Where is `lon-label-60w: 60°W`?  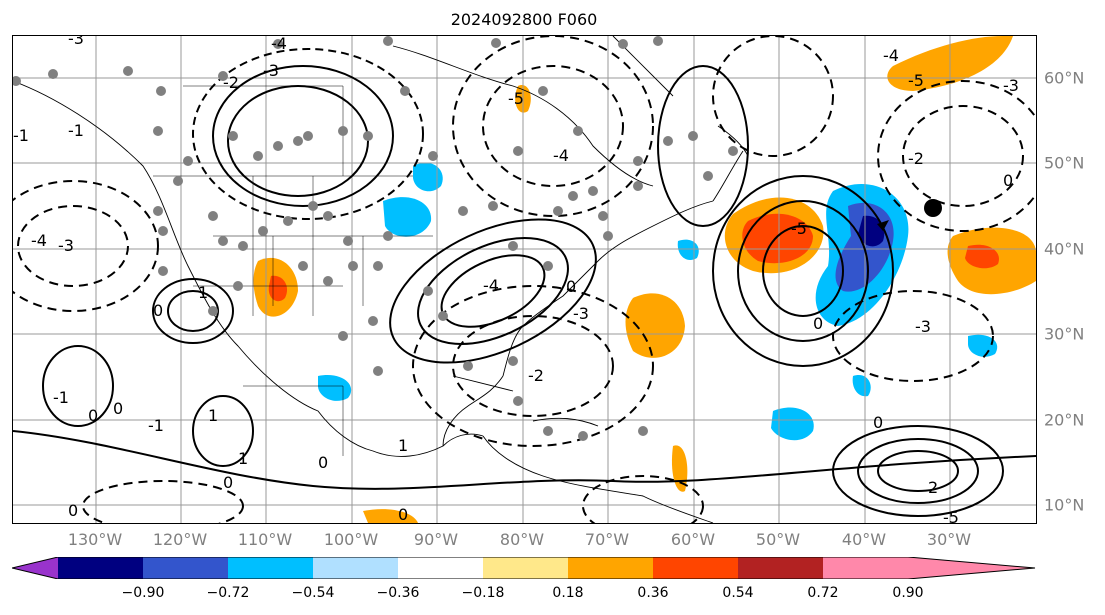
lon-label-60w: 60°W is located at coordinates (693, 539).